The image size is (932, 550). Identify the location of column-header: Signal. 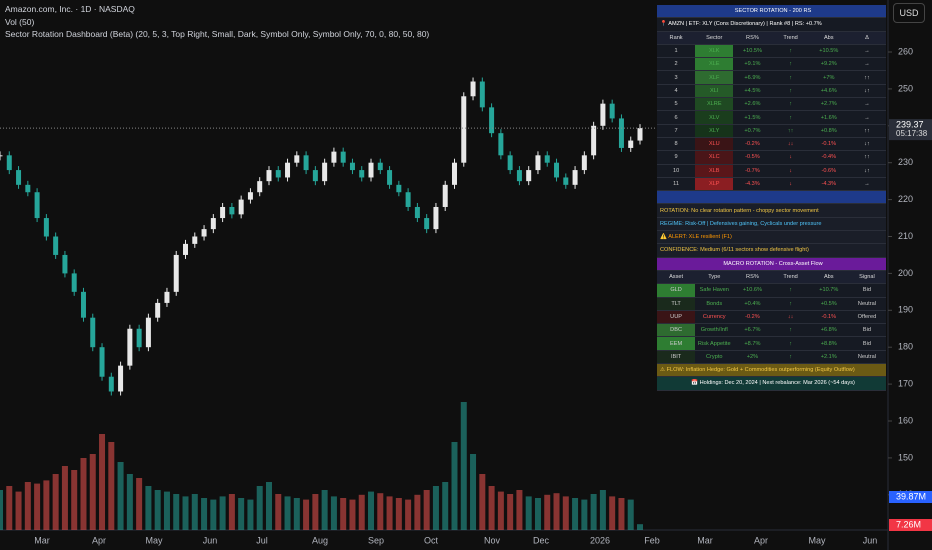
(867, 277).